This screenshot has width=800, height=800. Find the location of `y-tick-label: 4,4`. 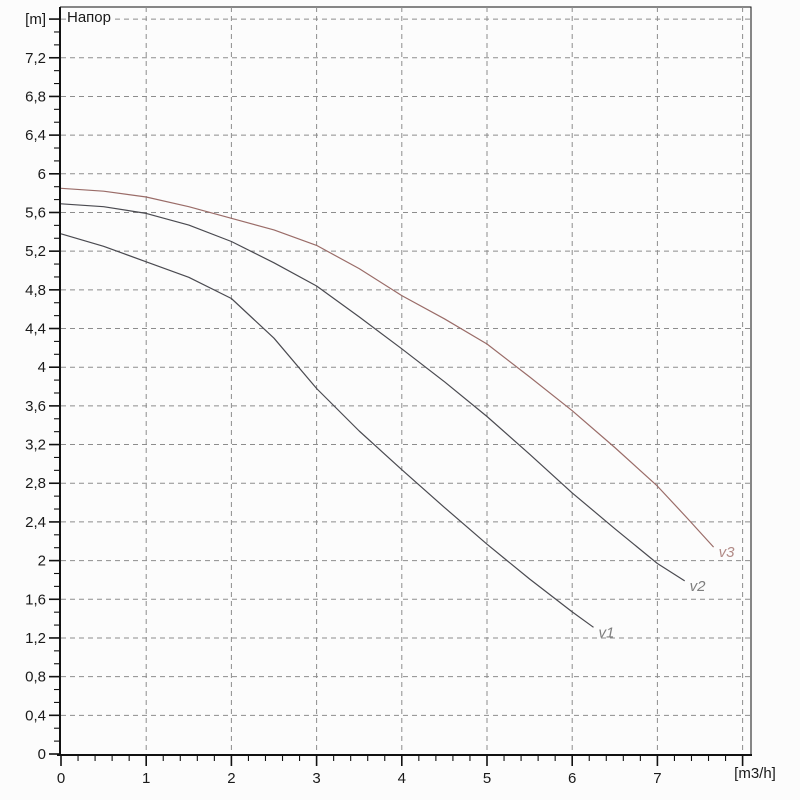

y-tick-label: 4,4 is located at coordinates (35, 329).